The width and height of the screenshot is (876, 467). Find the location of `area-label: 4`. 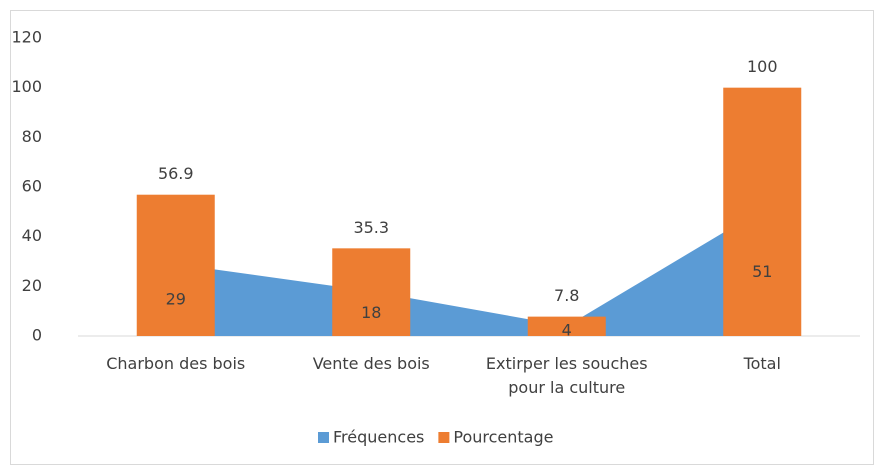

area-label: 4 is located at coordinates (567, 330).